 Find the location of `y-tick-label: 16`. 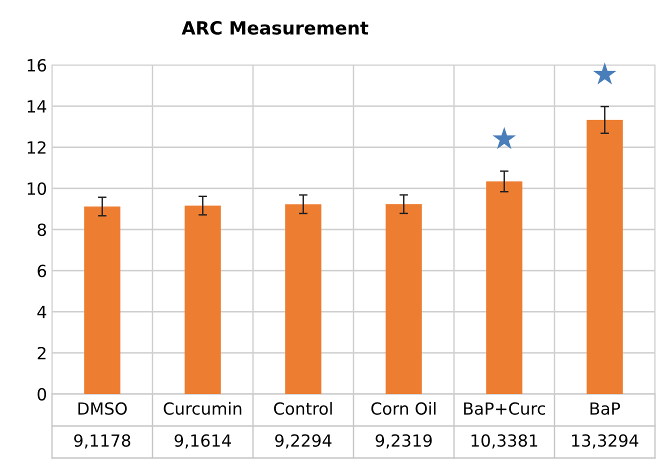

y-tick-label: 16 is located at coordinates (37, 65).